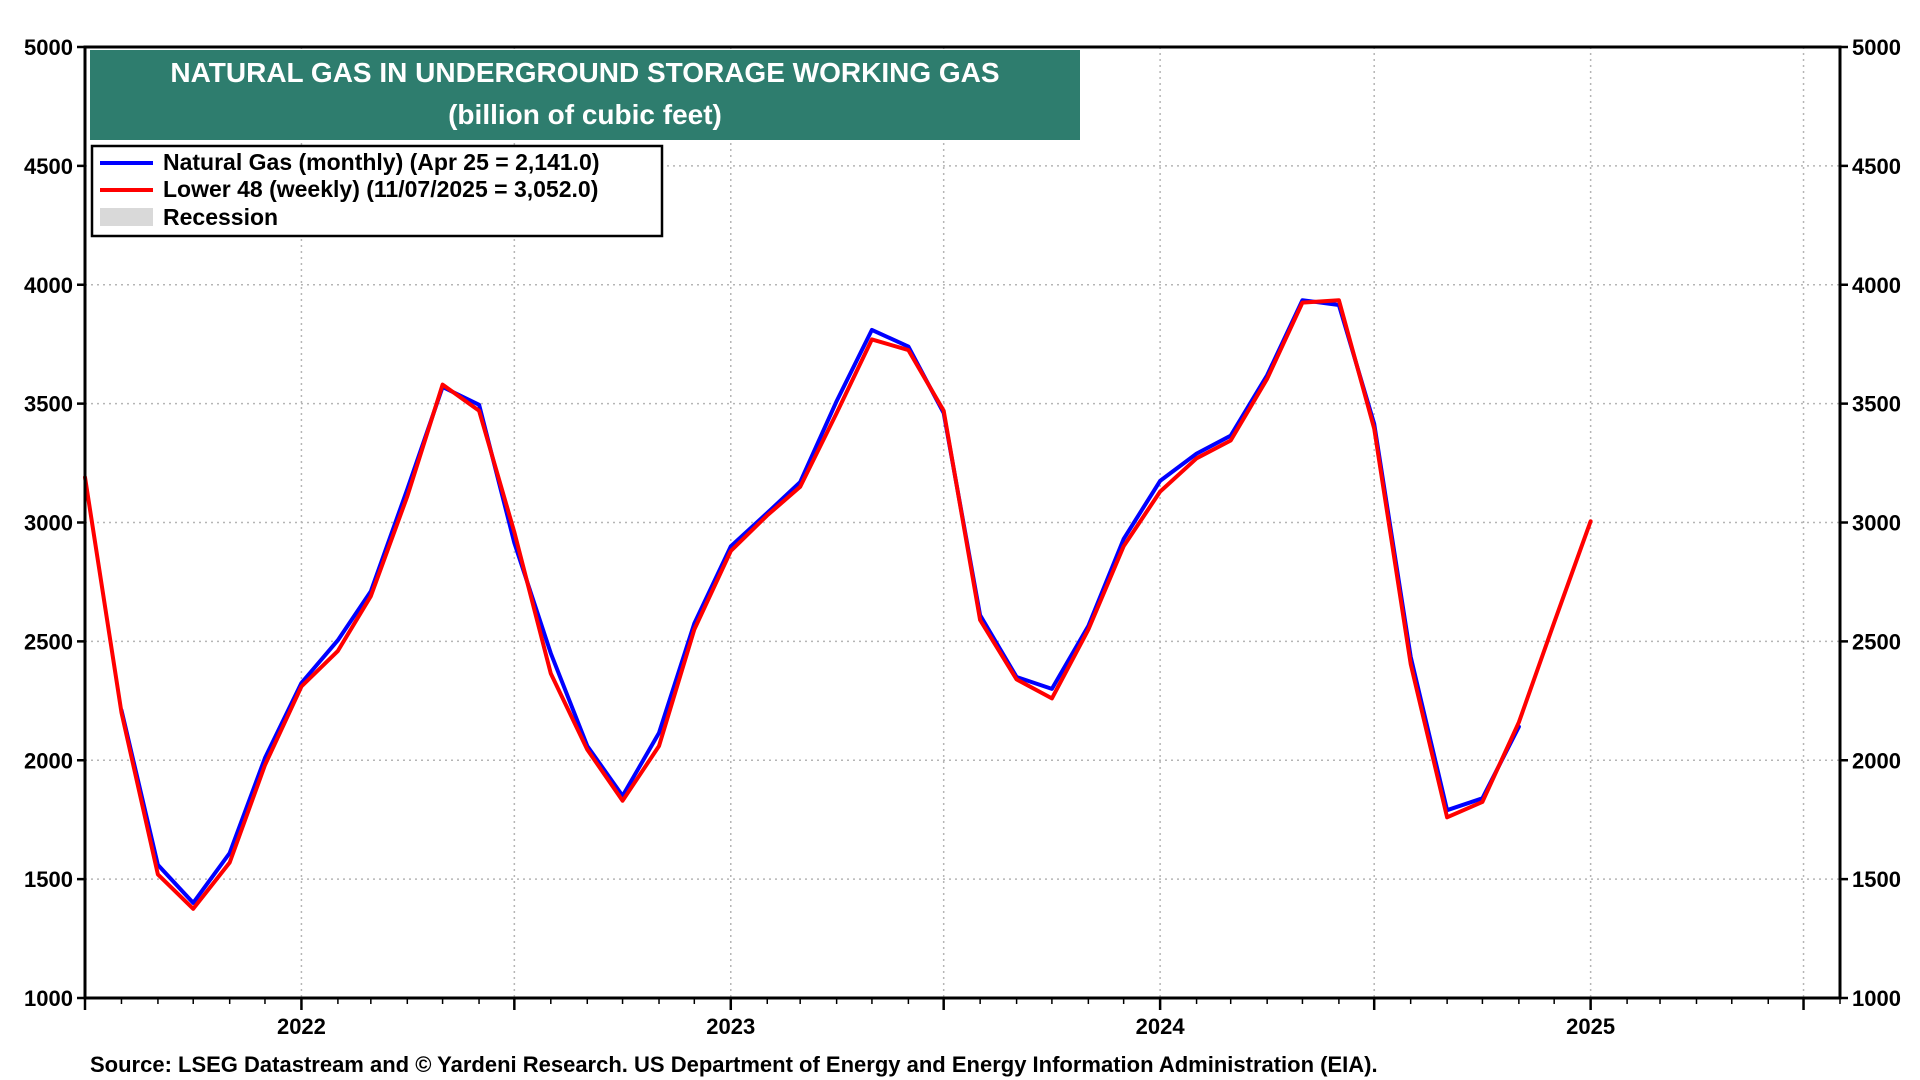  What do you see at coordinates (1876, 879) in the screenshot?
I see `y-tick-label-right: 1500` at bounding box center [1876, 879].